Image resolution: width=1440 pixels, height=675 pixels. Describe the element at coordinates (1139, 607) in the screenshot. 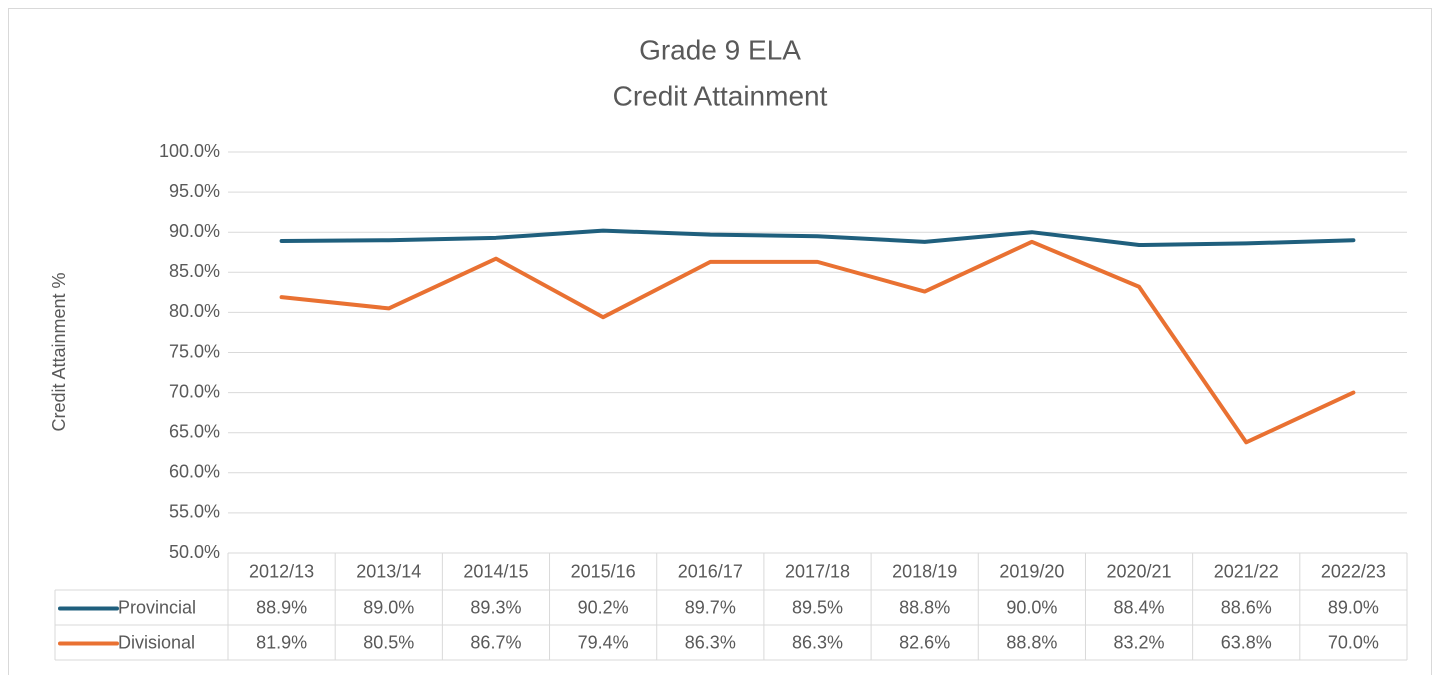

I see `table-value: 88.4%` at that location.